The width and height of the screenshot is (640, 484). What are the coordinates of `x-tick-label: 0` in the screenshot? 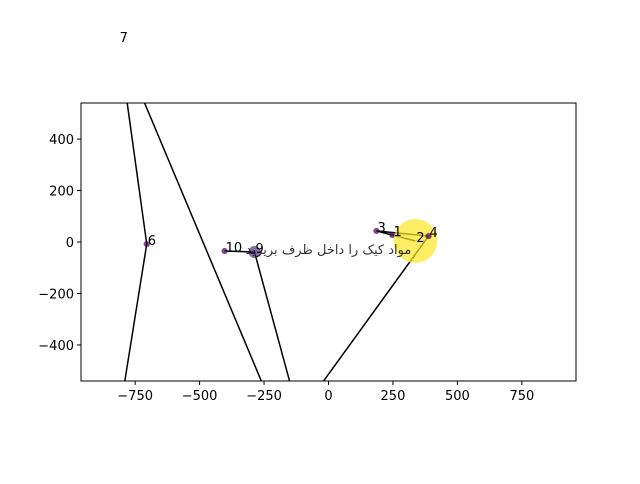 It's located at (328, 396).